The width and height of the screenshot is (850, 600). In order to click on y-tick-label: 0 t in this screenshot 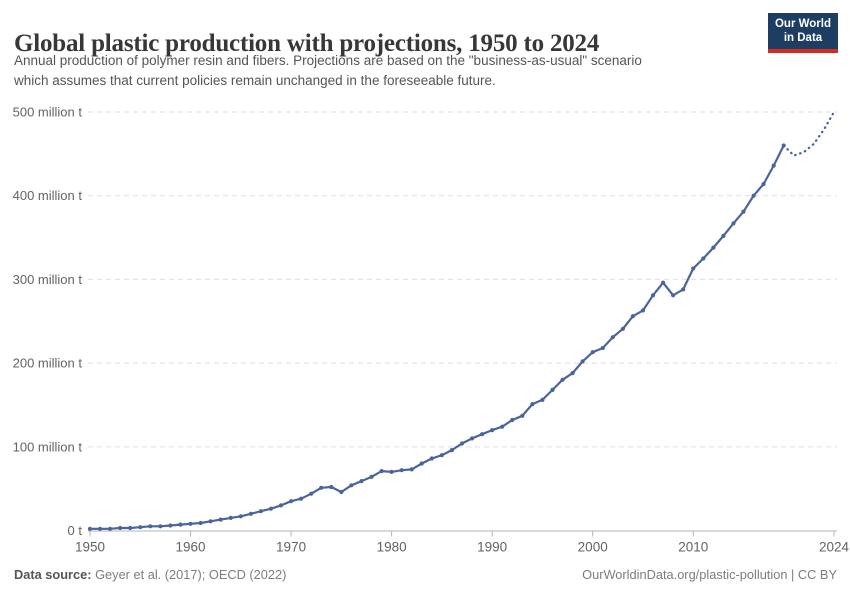, I will do `click(75, 530)`.